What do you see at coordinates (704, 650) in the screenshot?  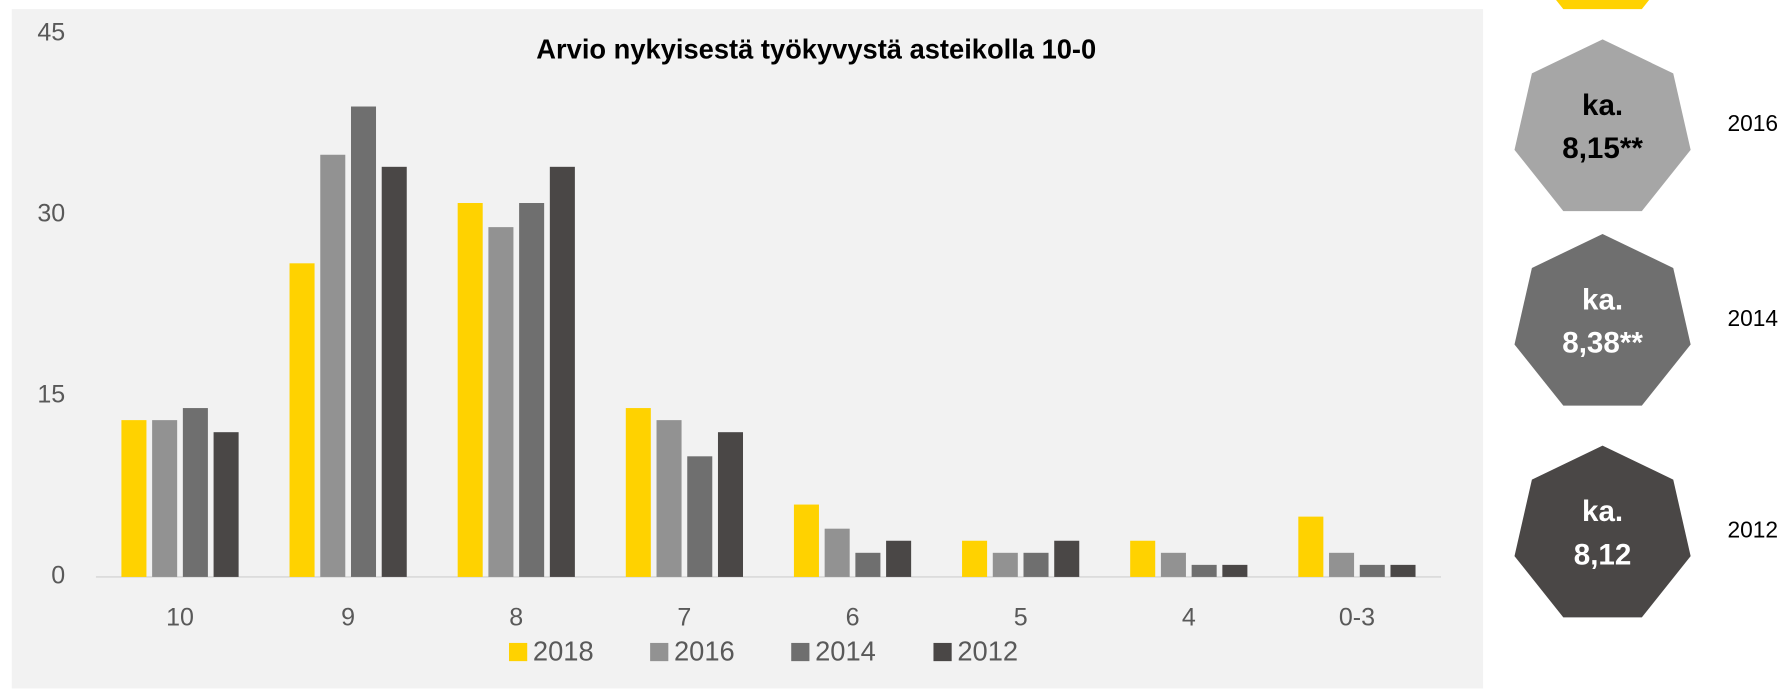 I see `legend-label: 2016` at bounding box center [704, 650].